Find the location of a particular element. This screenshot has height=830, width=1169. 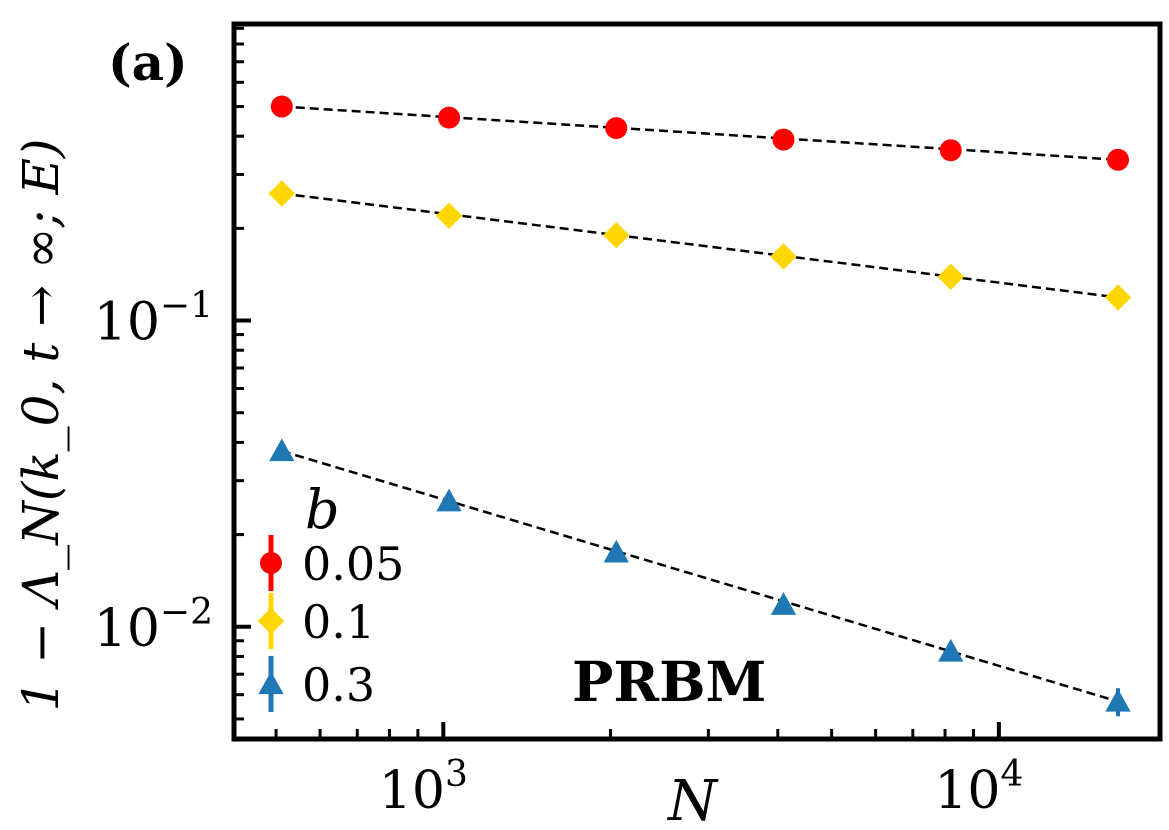

y-tick-label: 10⁻¹ is located at coordinates (153, 319).